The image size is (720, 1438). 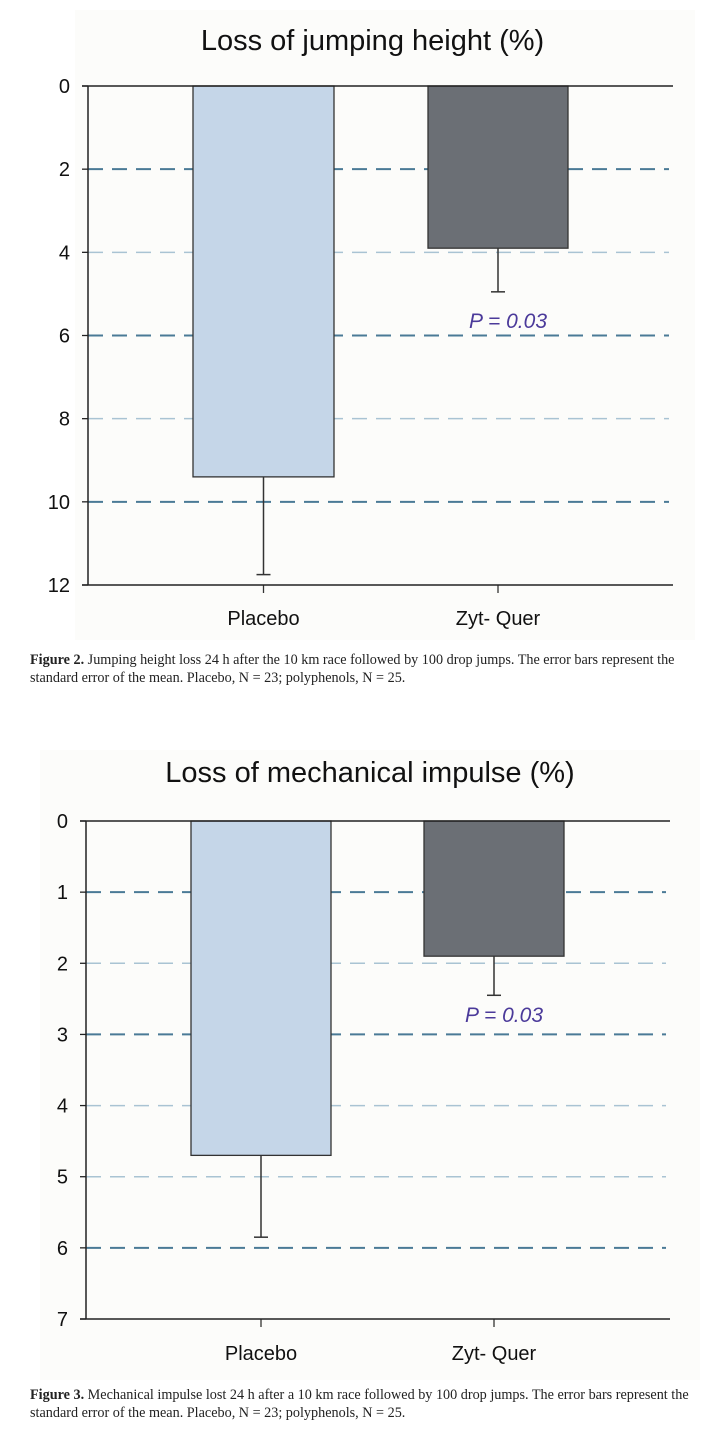 I want to click on chart-title: Loss of jumping height (%), so click(x=372, y=41).